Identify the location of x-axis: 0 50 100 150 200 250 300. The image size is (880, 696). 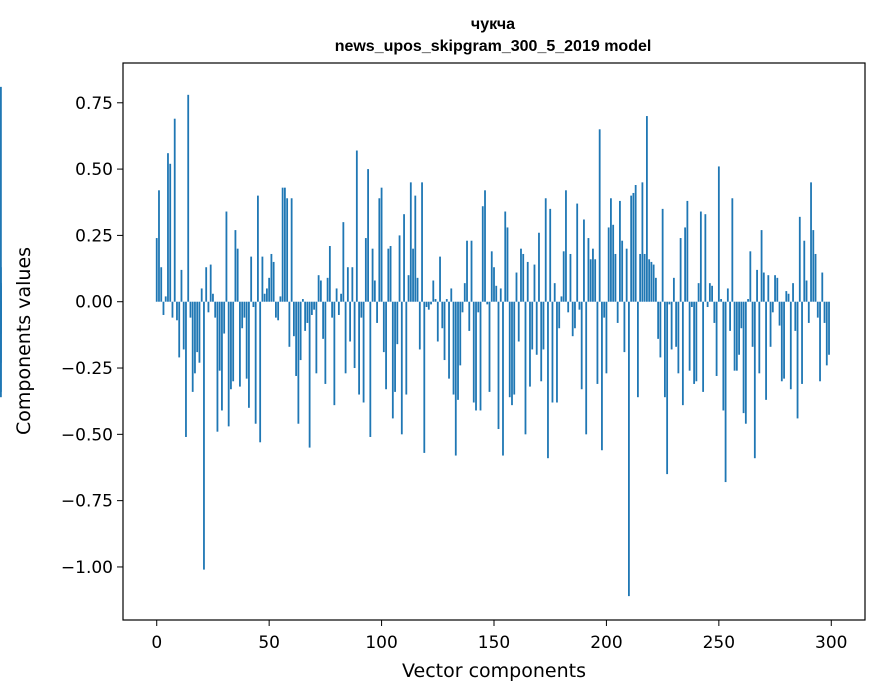
(499, 636).